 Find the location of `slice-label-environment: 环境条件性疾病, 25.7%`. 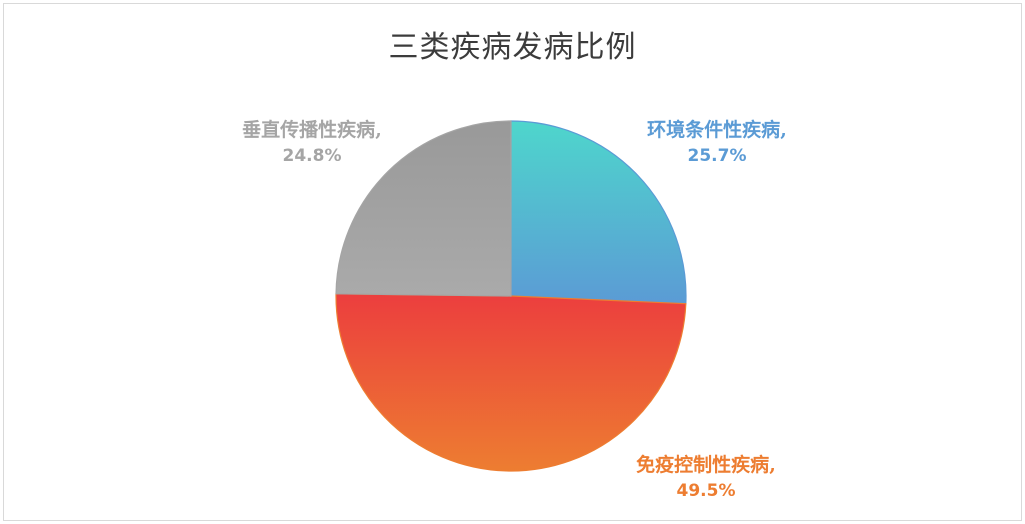

slice-label-environment: 环境条件性疾病, 25.7% is located at coordinates (717, 143).